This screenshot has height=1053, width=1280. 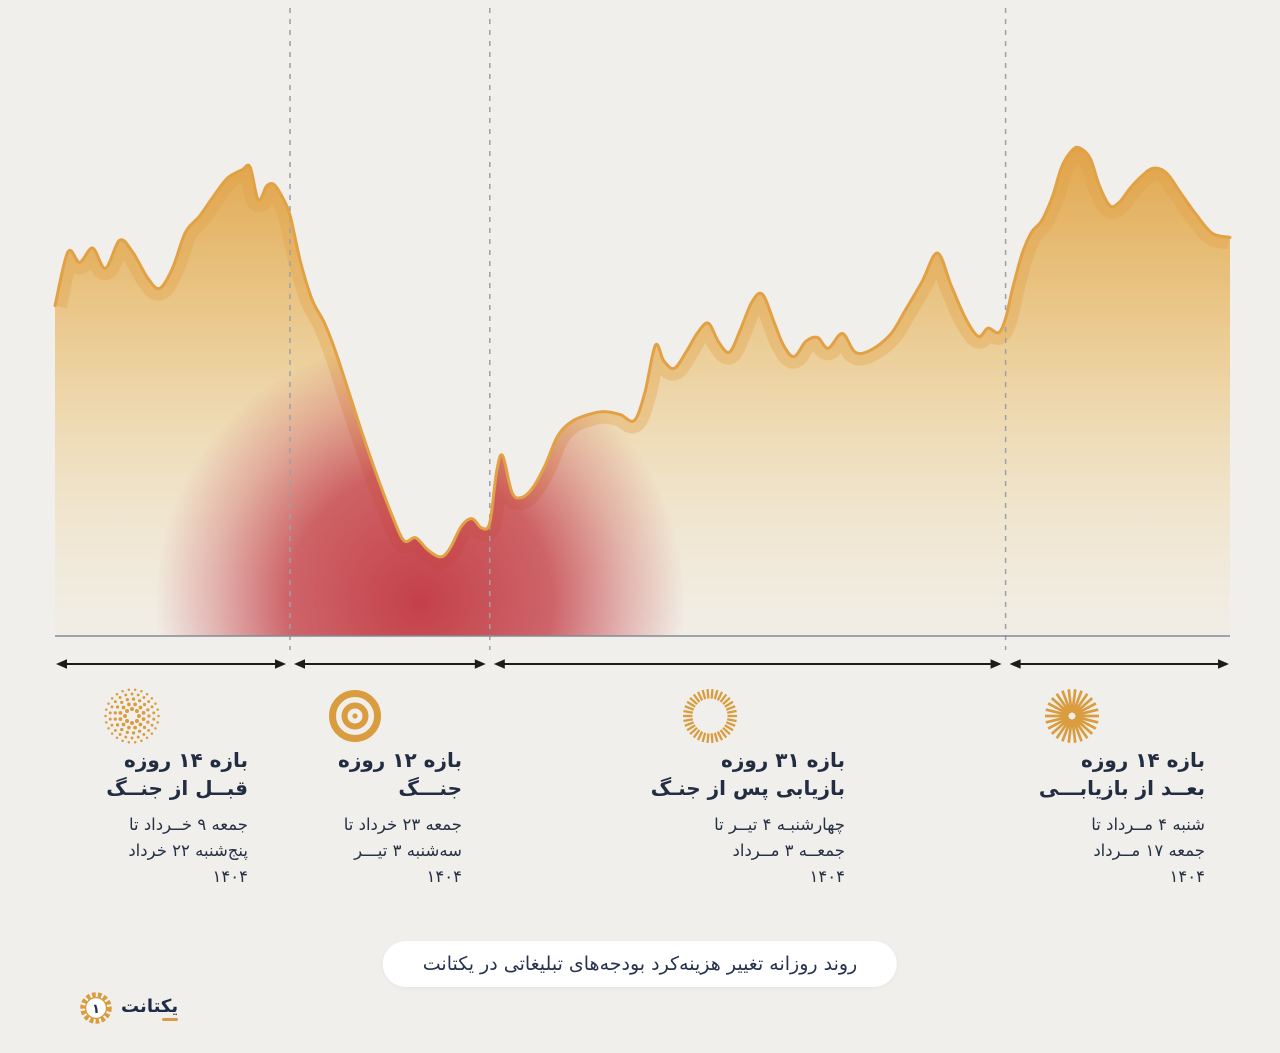 I want to click on ray-burst-icon, so click(x=1072, y=716).